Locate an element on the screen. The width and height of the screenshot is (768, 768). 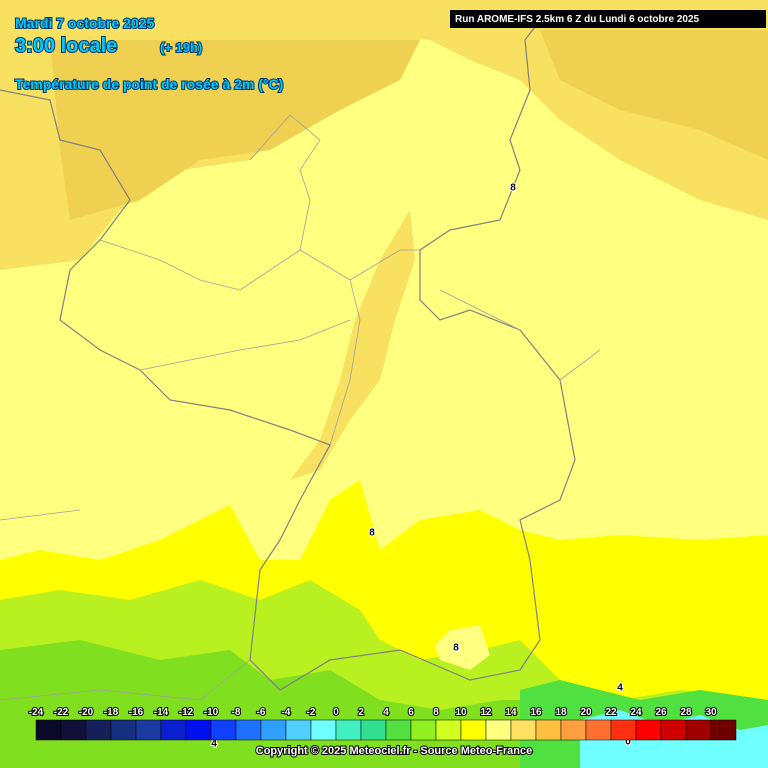
legend-tick-label: 18 is located at coordinates (561, 712).